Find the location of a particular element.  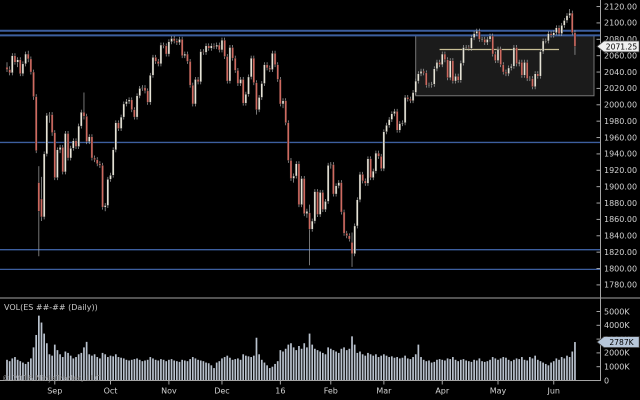

volume-marker: 2787K is located at coordinates (618, 342).